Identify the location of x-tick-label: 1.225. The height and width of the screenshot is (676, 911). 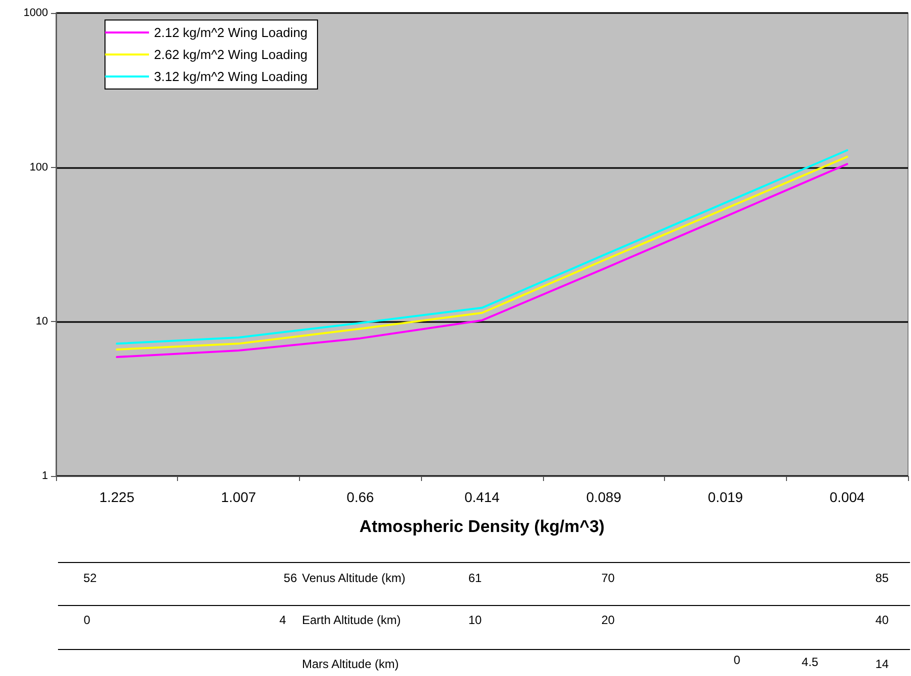
(117, 497).